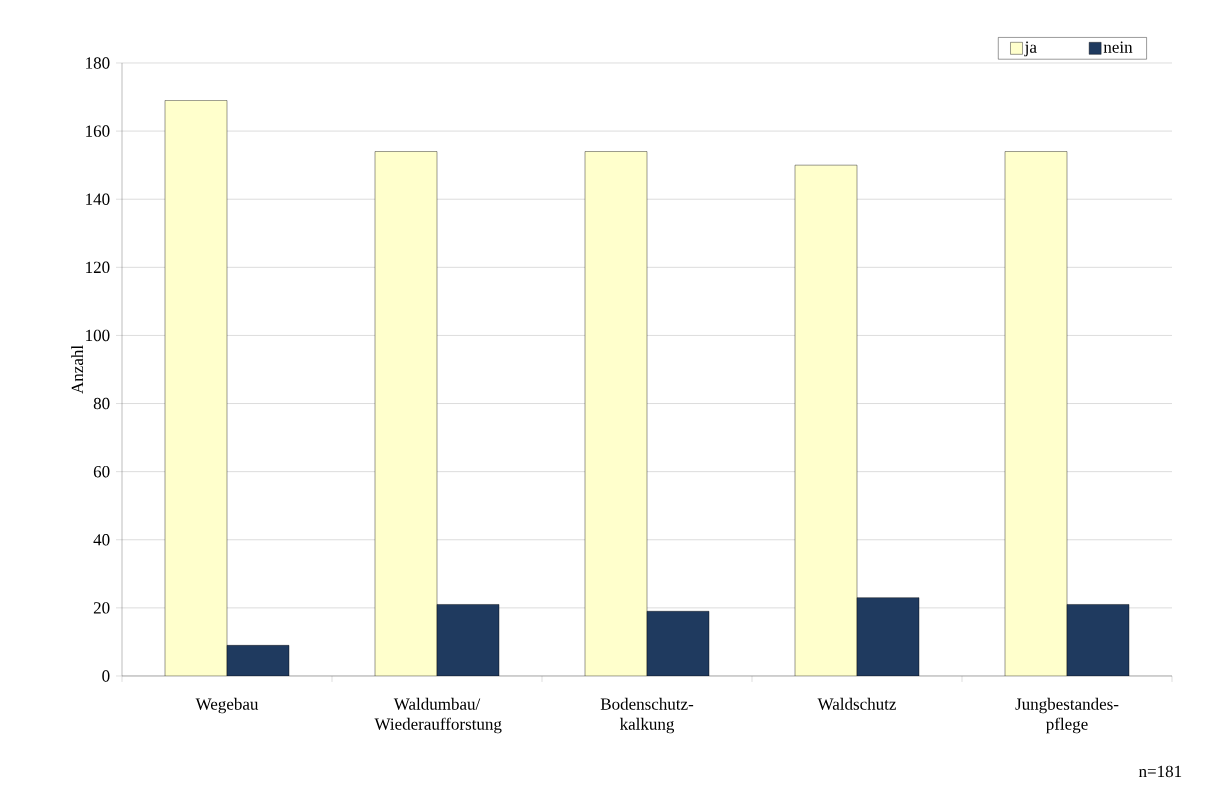 This screenshot has height=785, width=1212. What do you see at coordinates (106, 676) in the screenshot?
I see `y-tick-label: 0` at bounding box center [106, 676].